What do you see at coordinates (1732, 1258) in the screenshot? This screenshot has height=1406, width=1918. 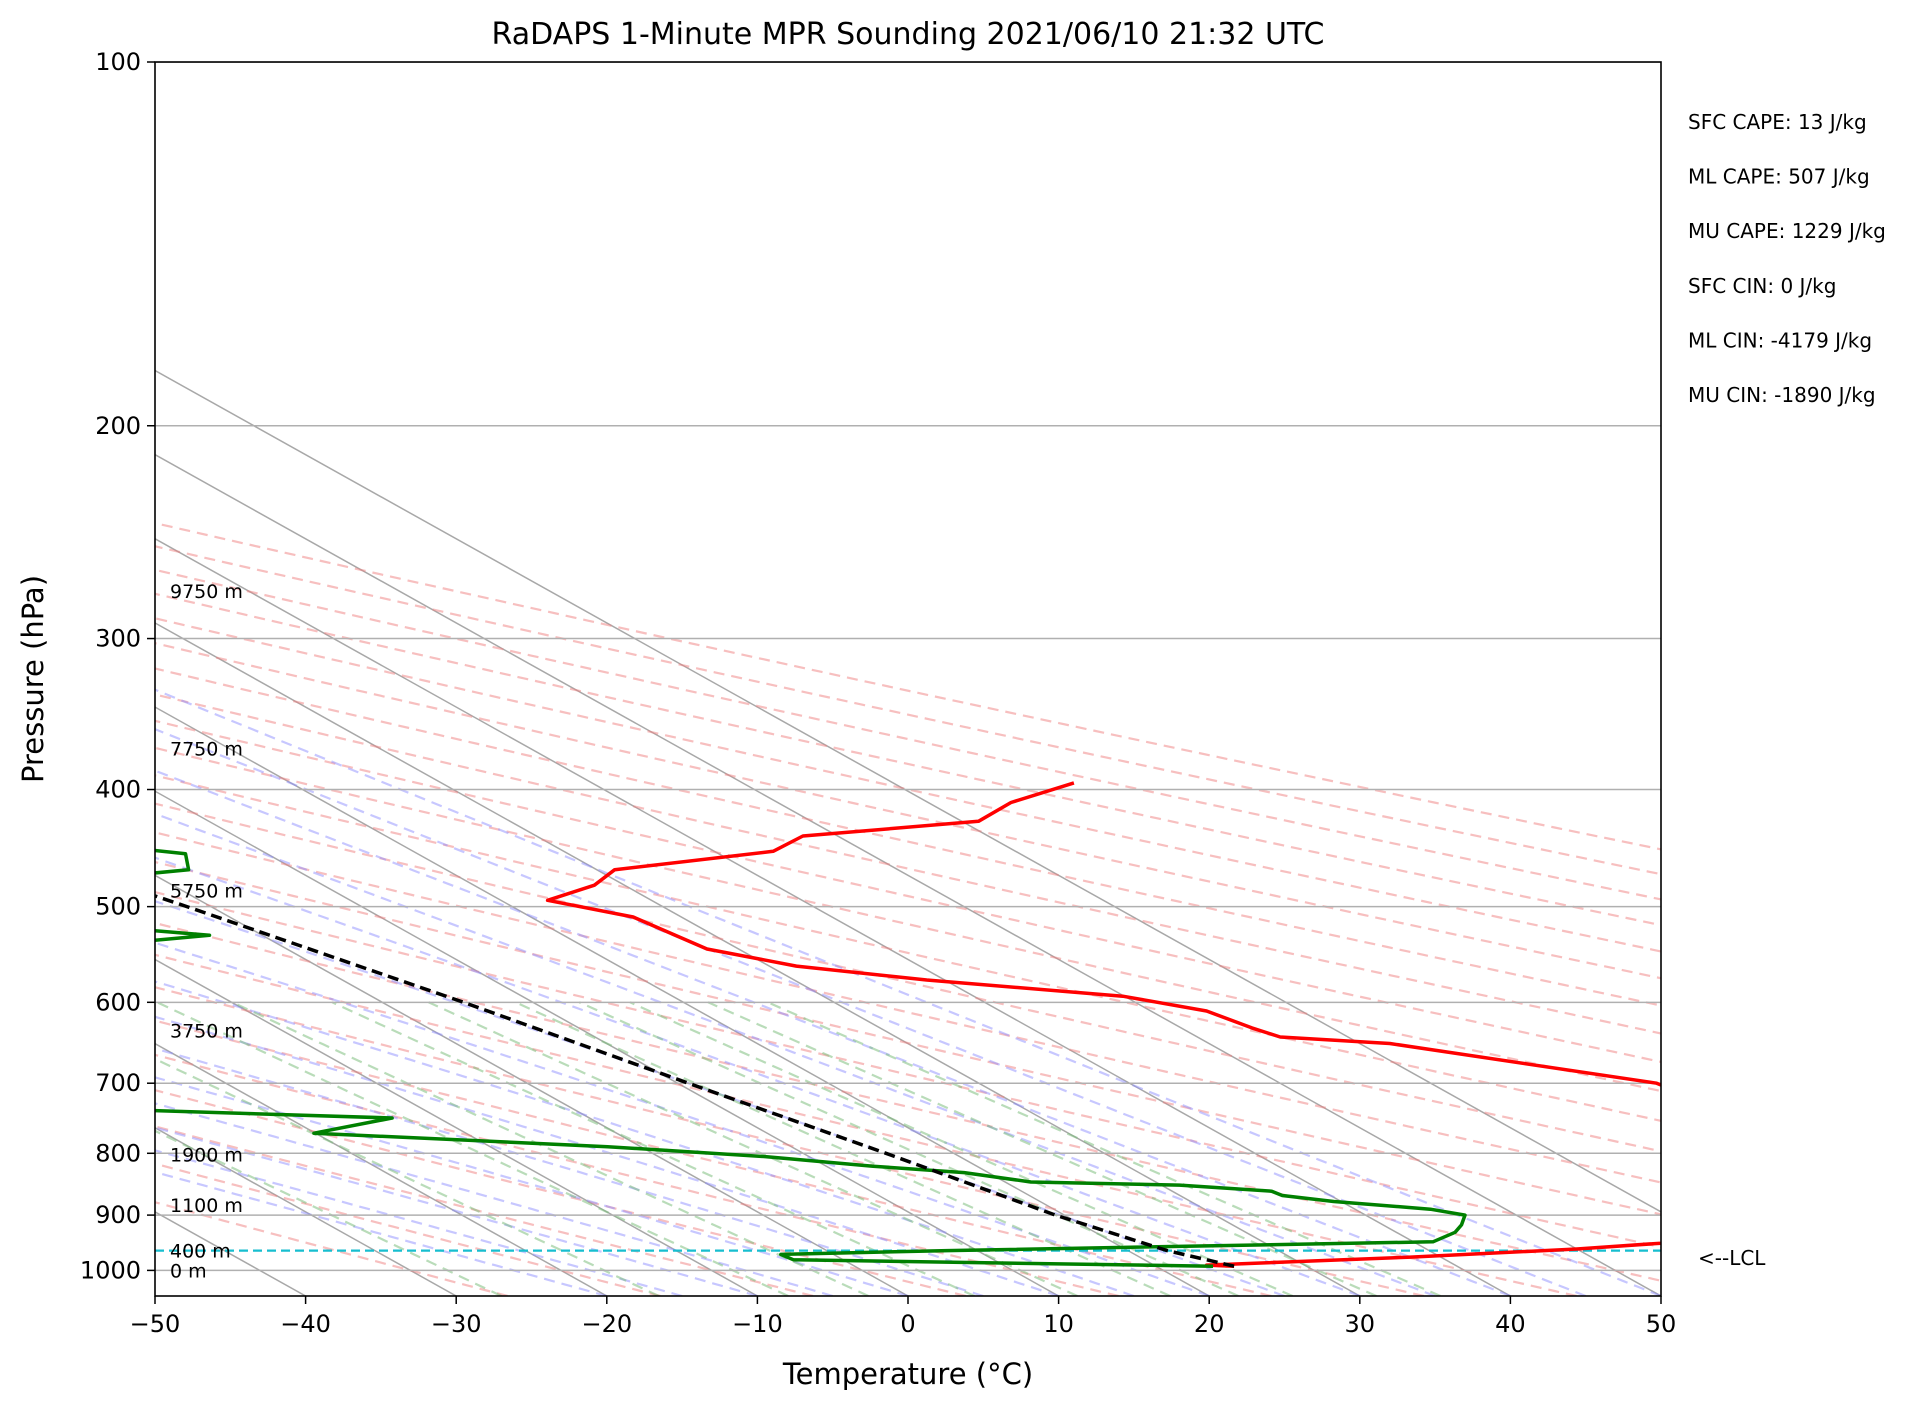 I see `lcl-label: <--LCL` at bounding box center [1732, 1258].